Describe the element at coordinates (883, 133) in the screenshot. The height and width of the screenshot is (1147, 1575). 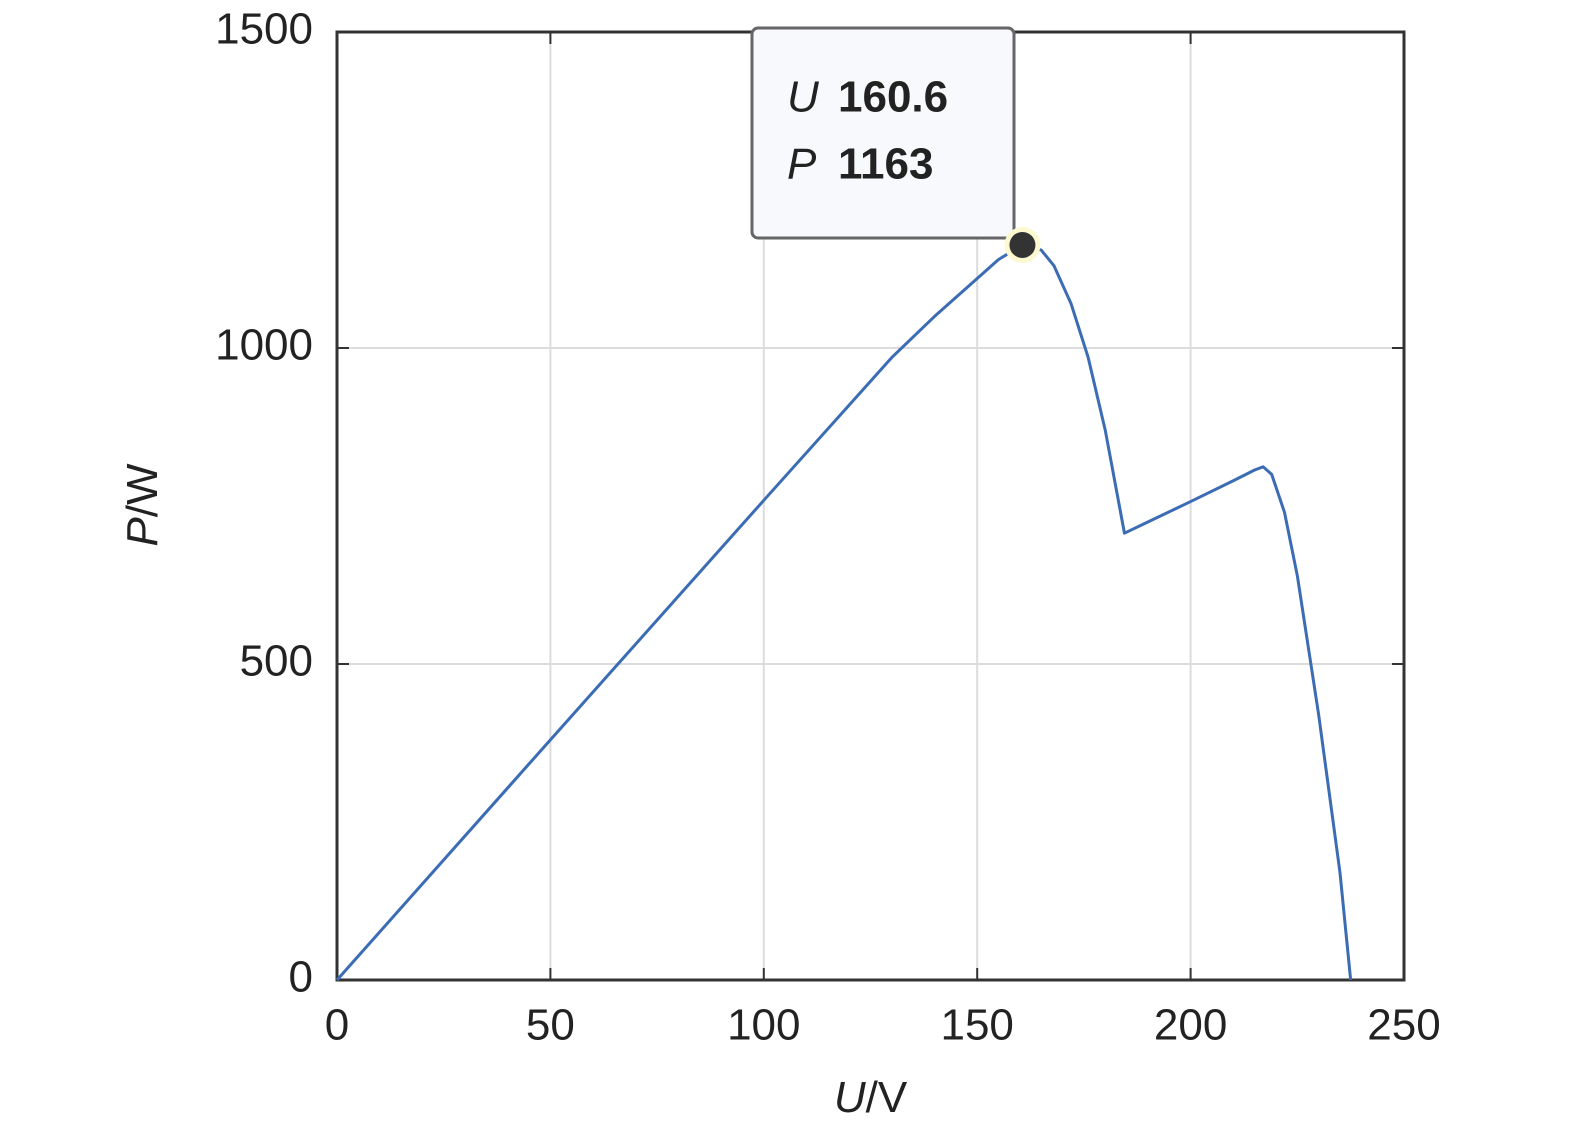
I see `datatip-box` at that location.